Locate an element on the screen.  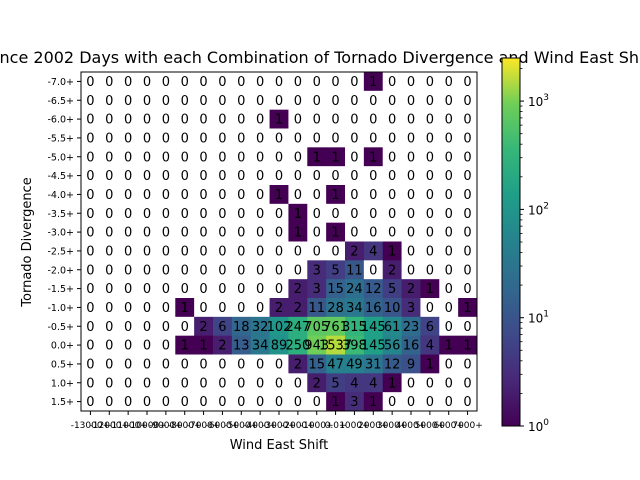
cell-value-label: 34 is located at coordinates (260, 346).